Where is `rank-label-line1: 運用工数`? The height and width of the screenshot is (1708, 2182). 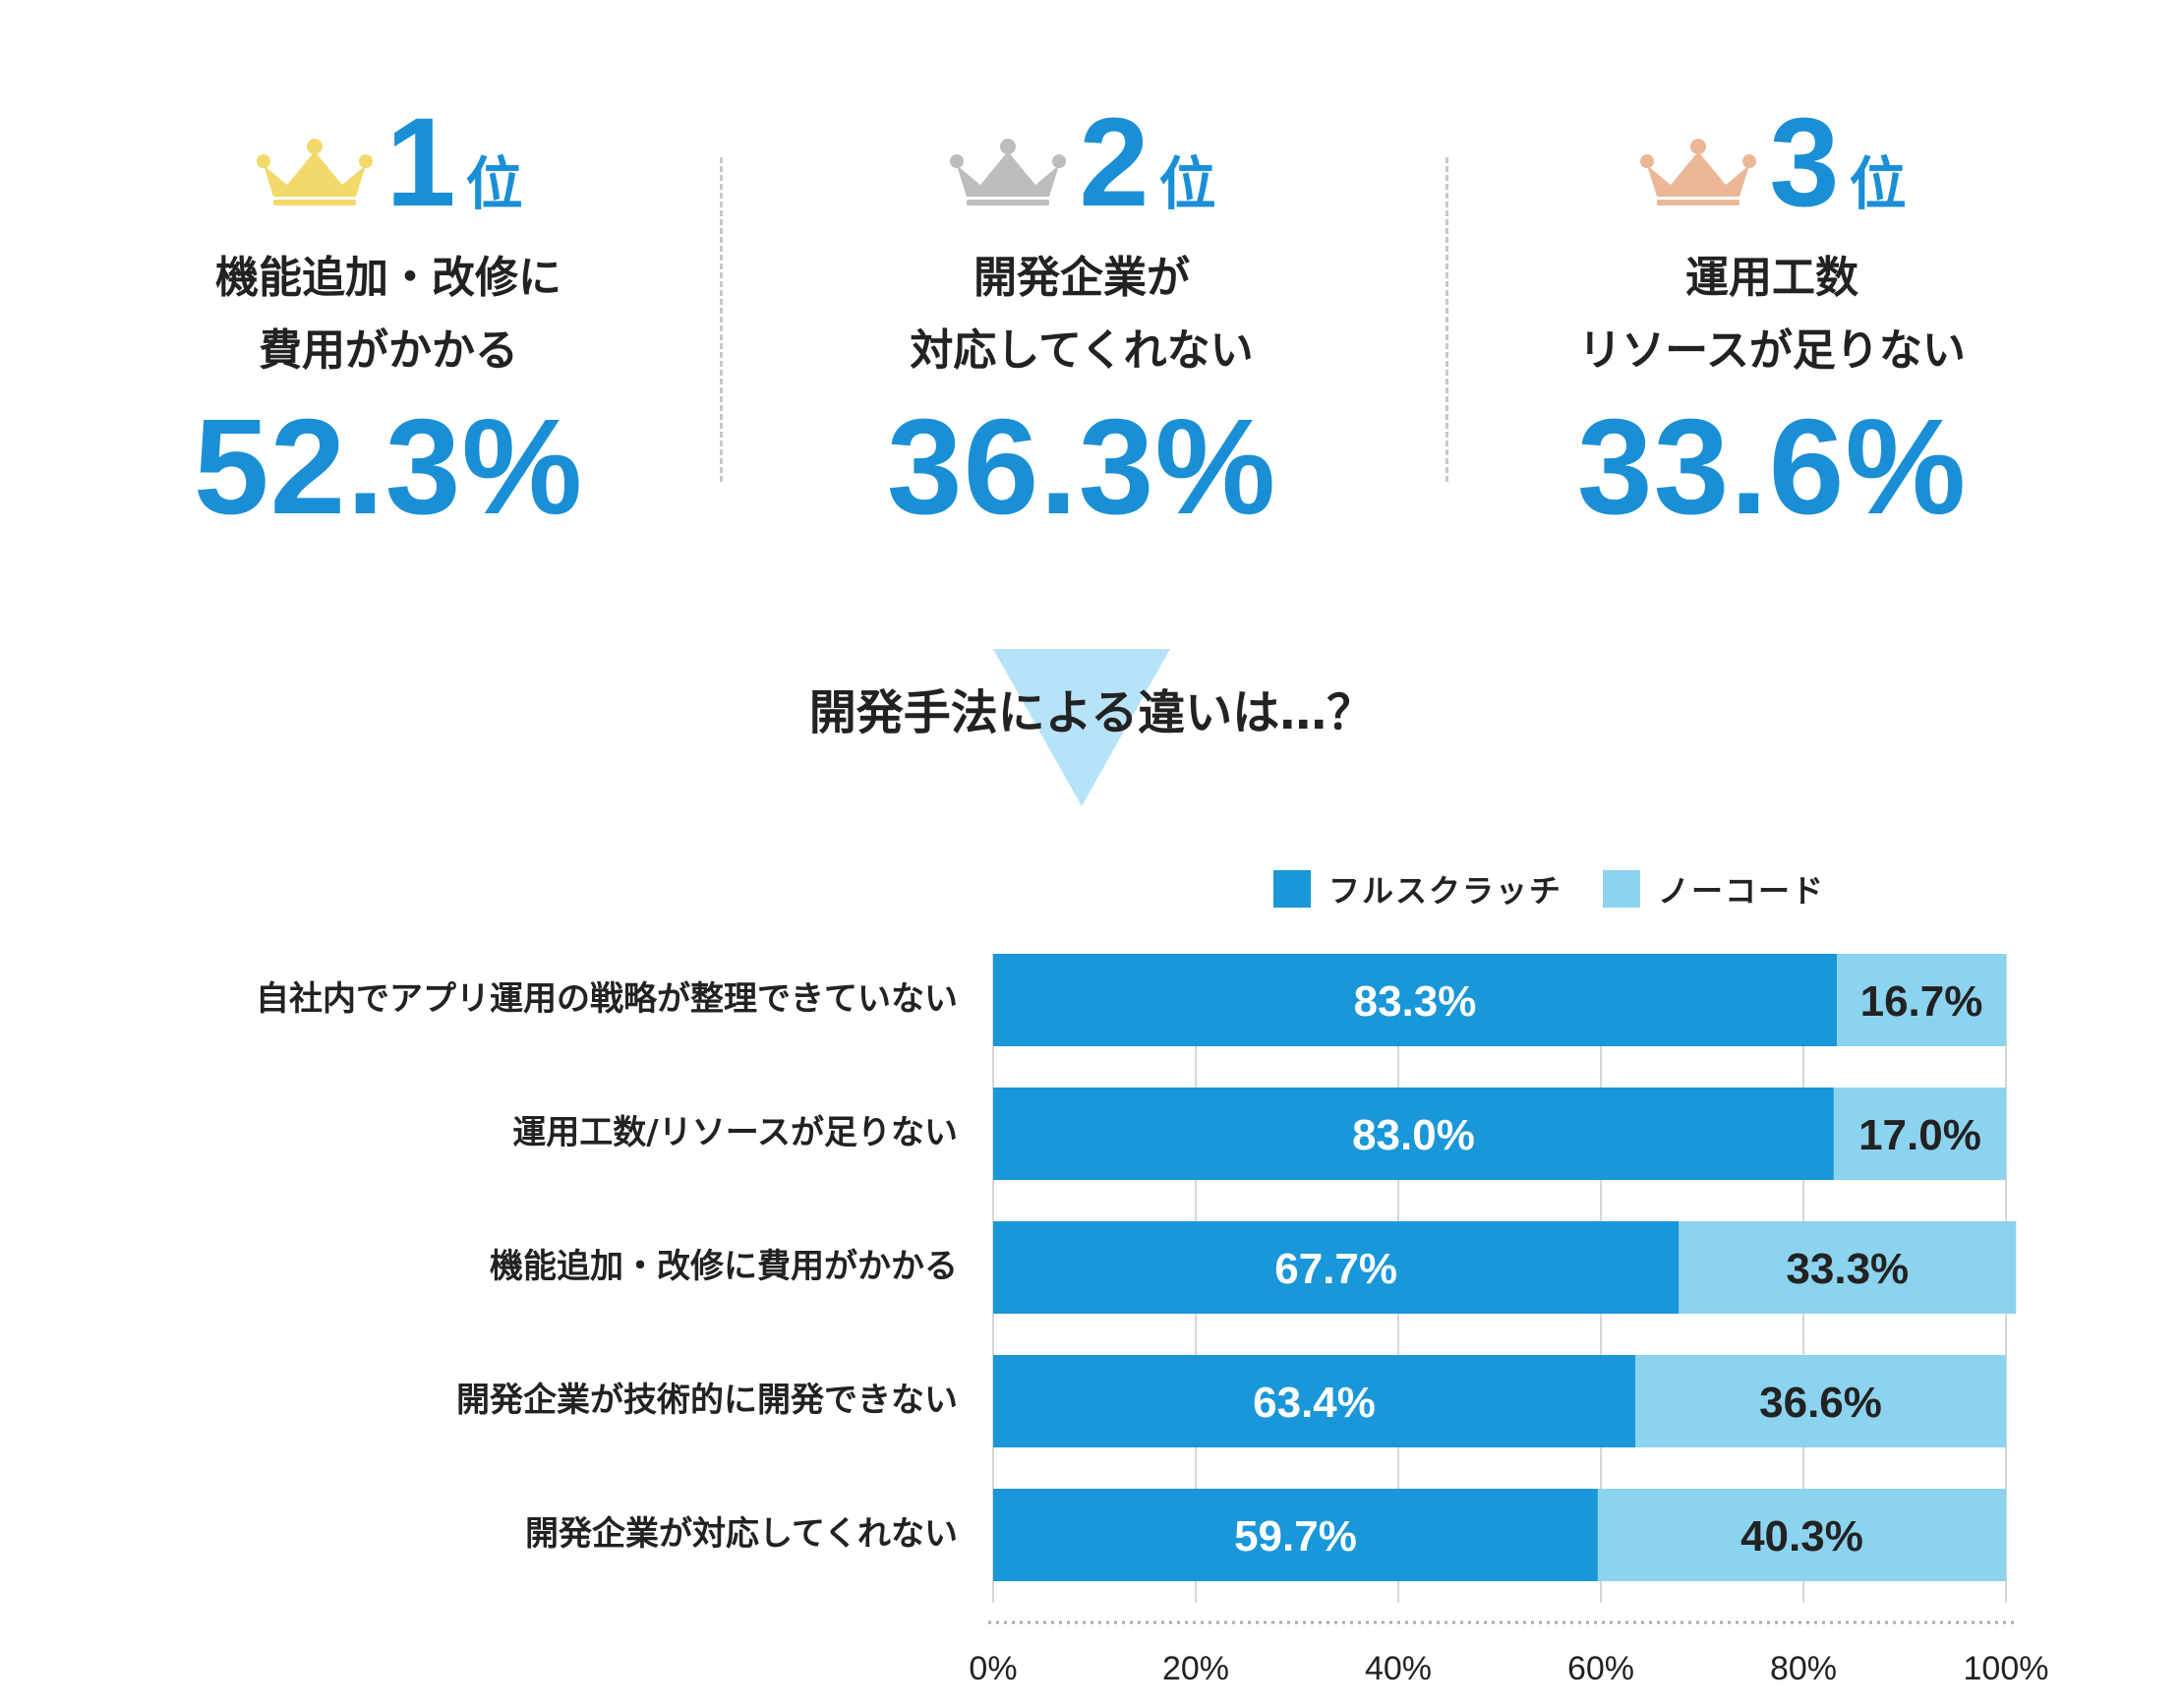
rank-label-line1: 運用工数 is located at coordinates (1771, 278).